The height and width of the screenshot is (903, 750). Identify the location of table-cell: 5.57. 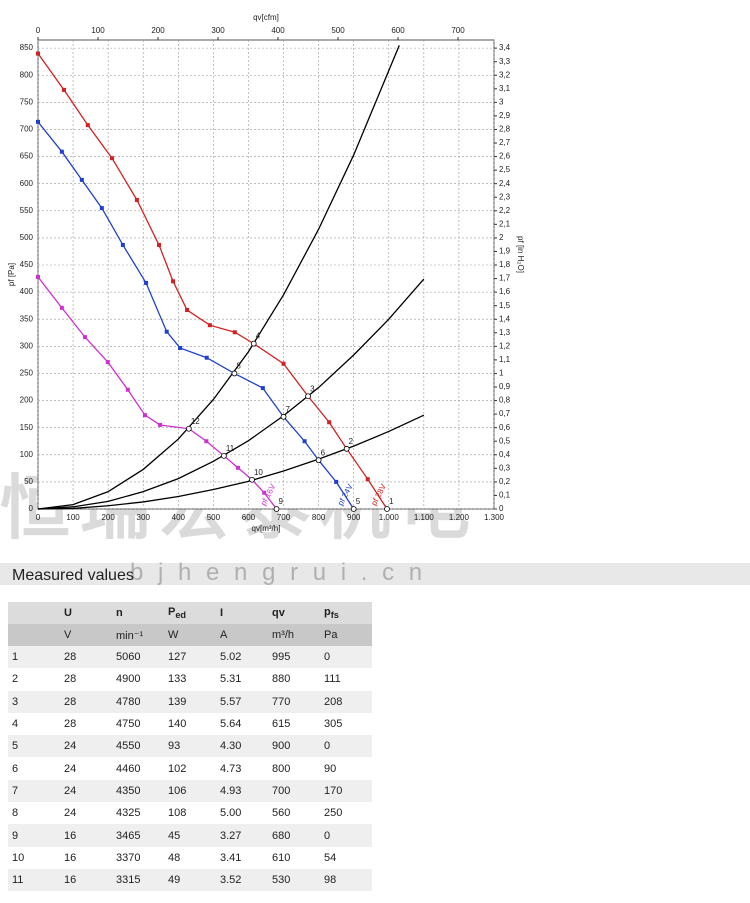
(242, 701).